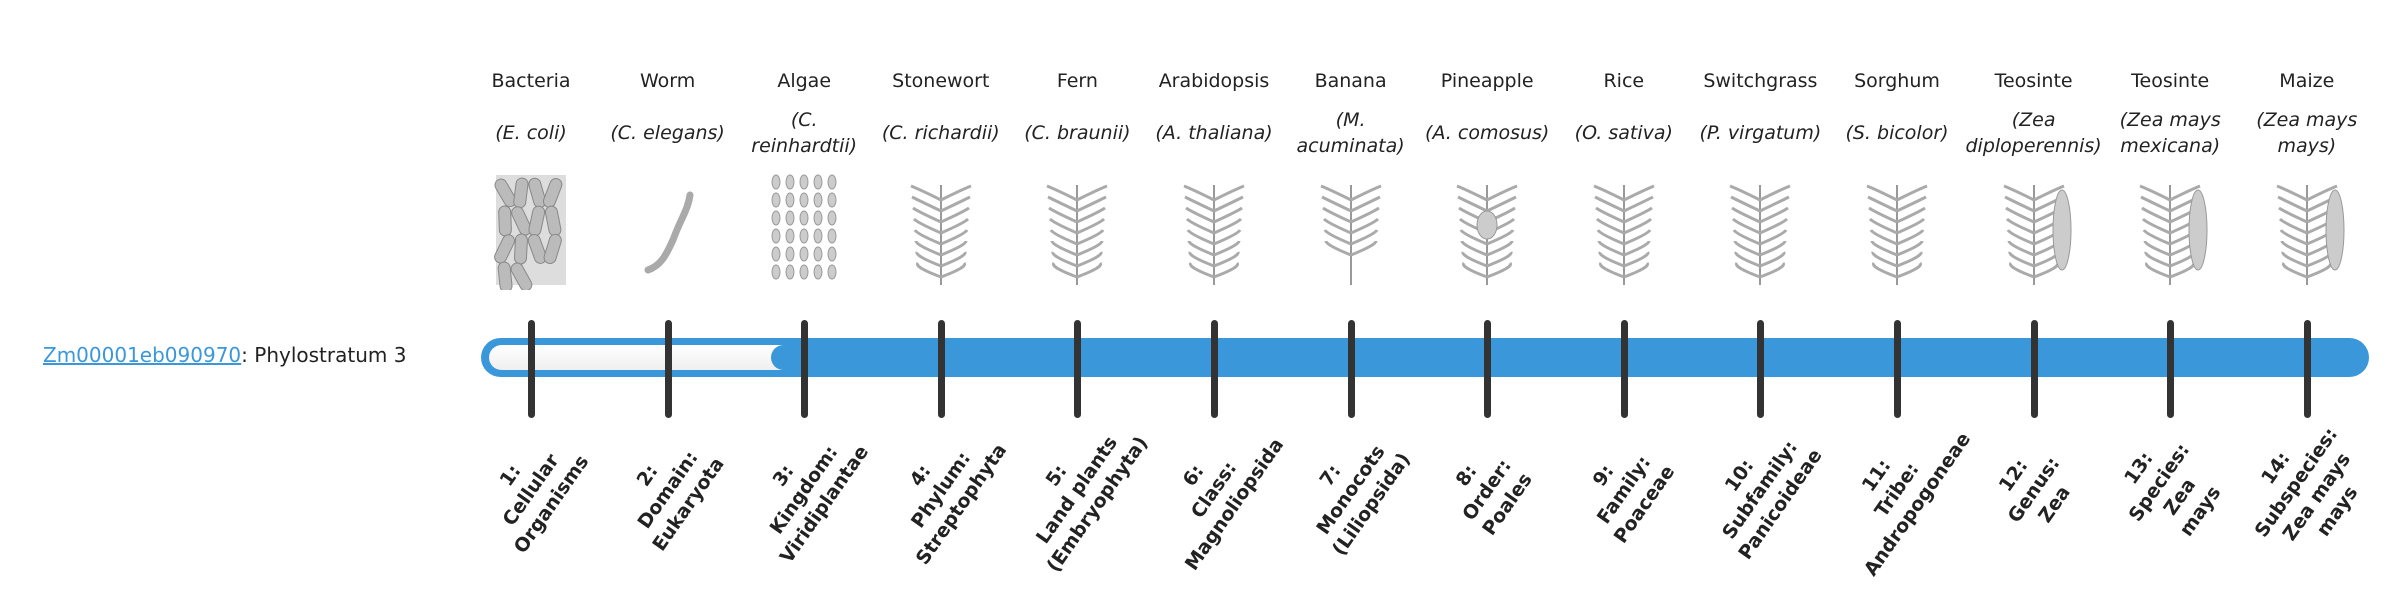 The width and height of the screenshot is (2400, 591). Describe the element at coordinates (2307, 133) in the screenshot. I see `organism-scientific-name: (Zea mays mays)` at that location.